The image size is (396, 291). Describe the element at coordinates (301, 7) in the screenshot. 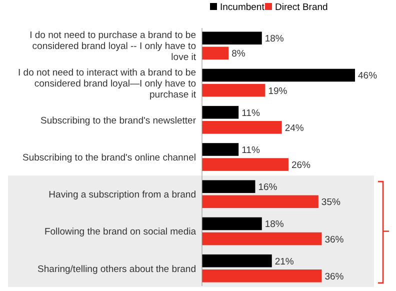

I see `legend-label: Direct Brand` at that location.